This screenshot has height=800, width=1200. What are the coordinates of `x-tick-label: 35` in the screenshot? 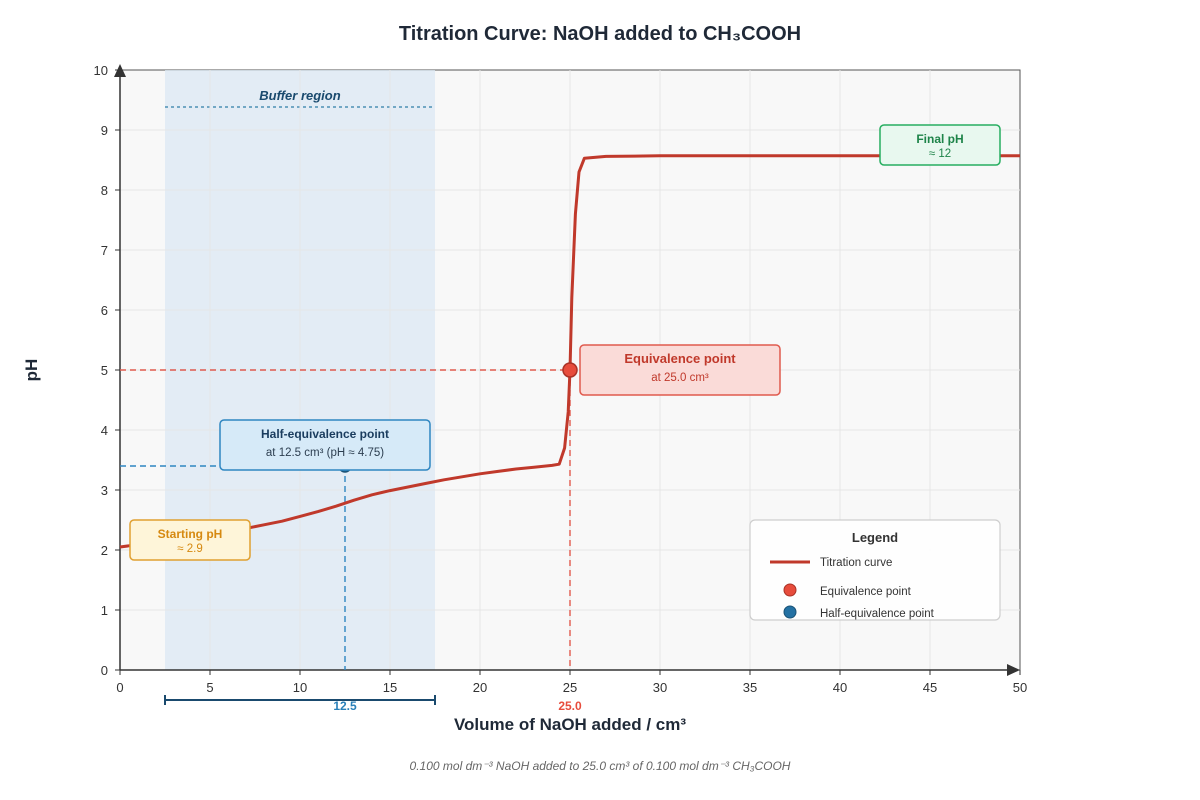 It's located at (750, 687).